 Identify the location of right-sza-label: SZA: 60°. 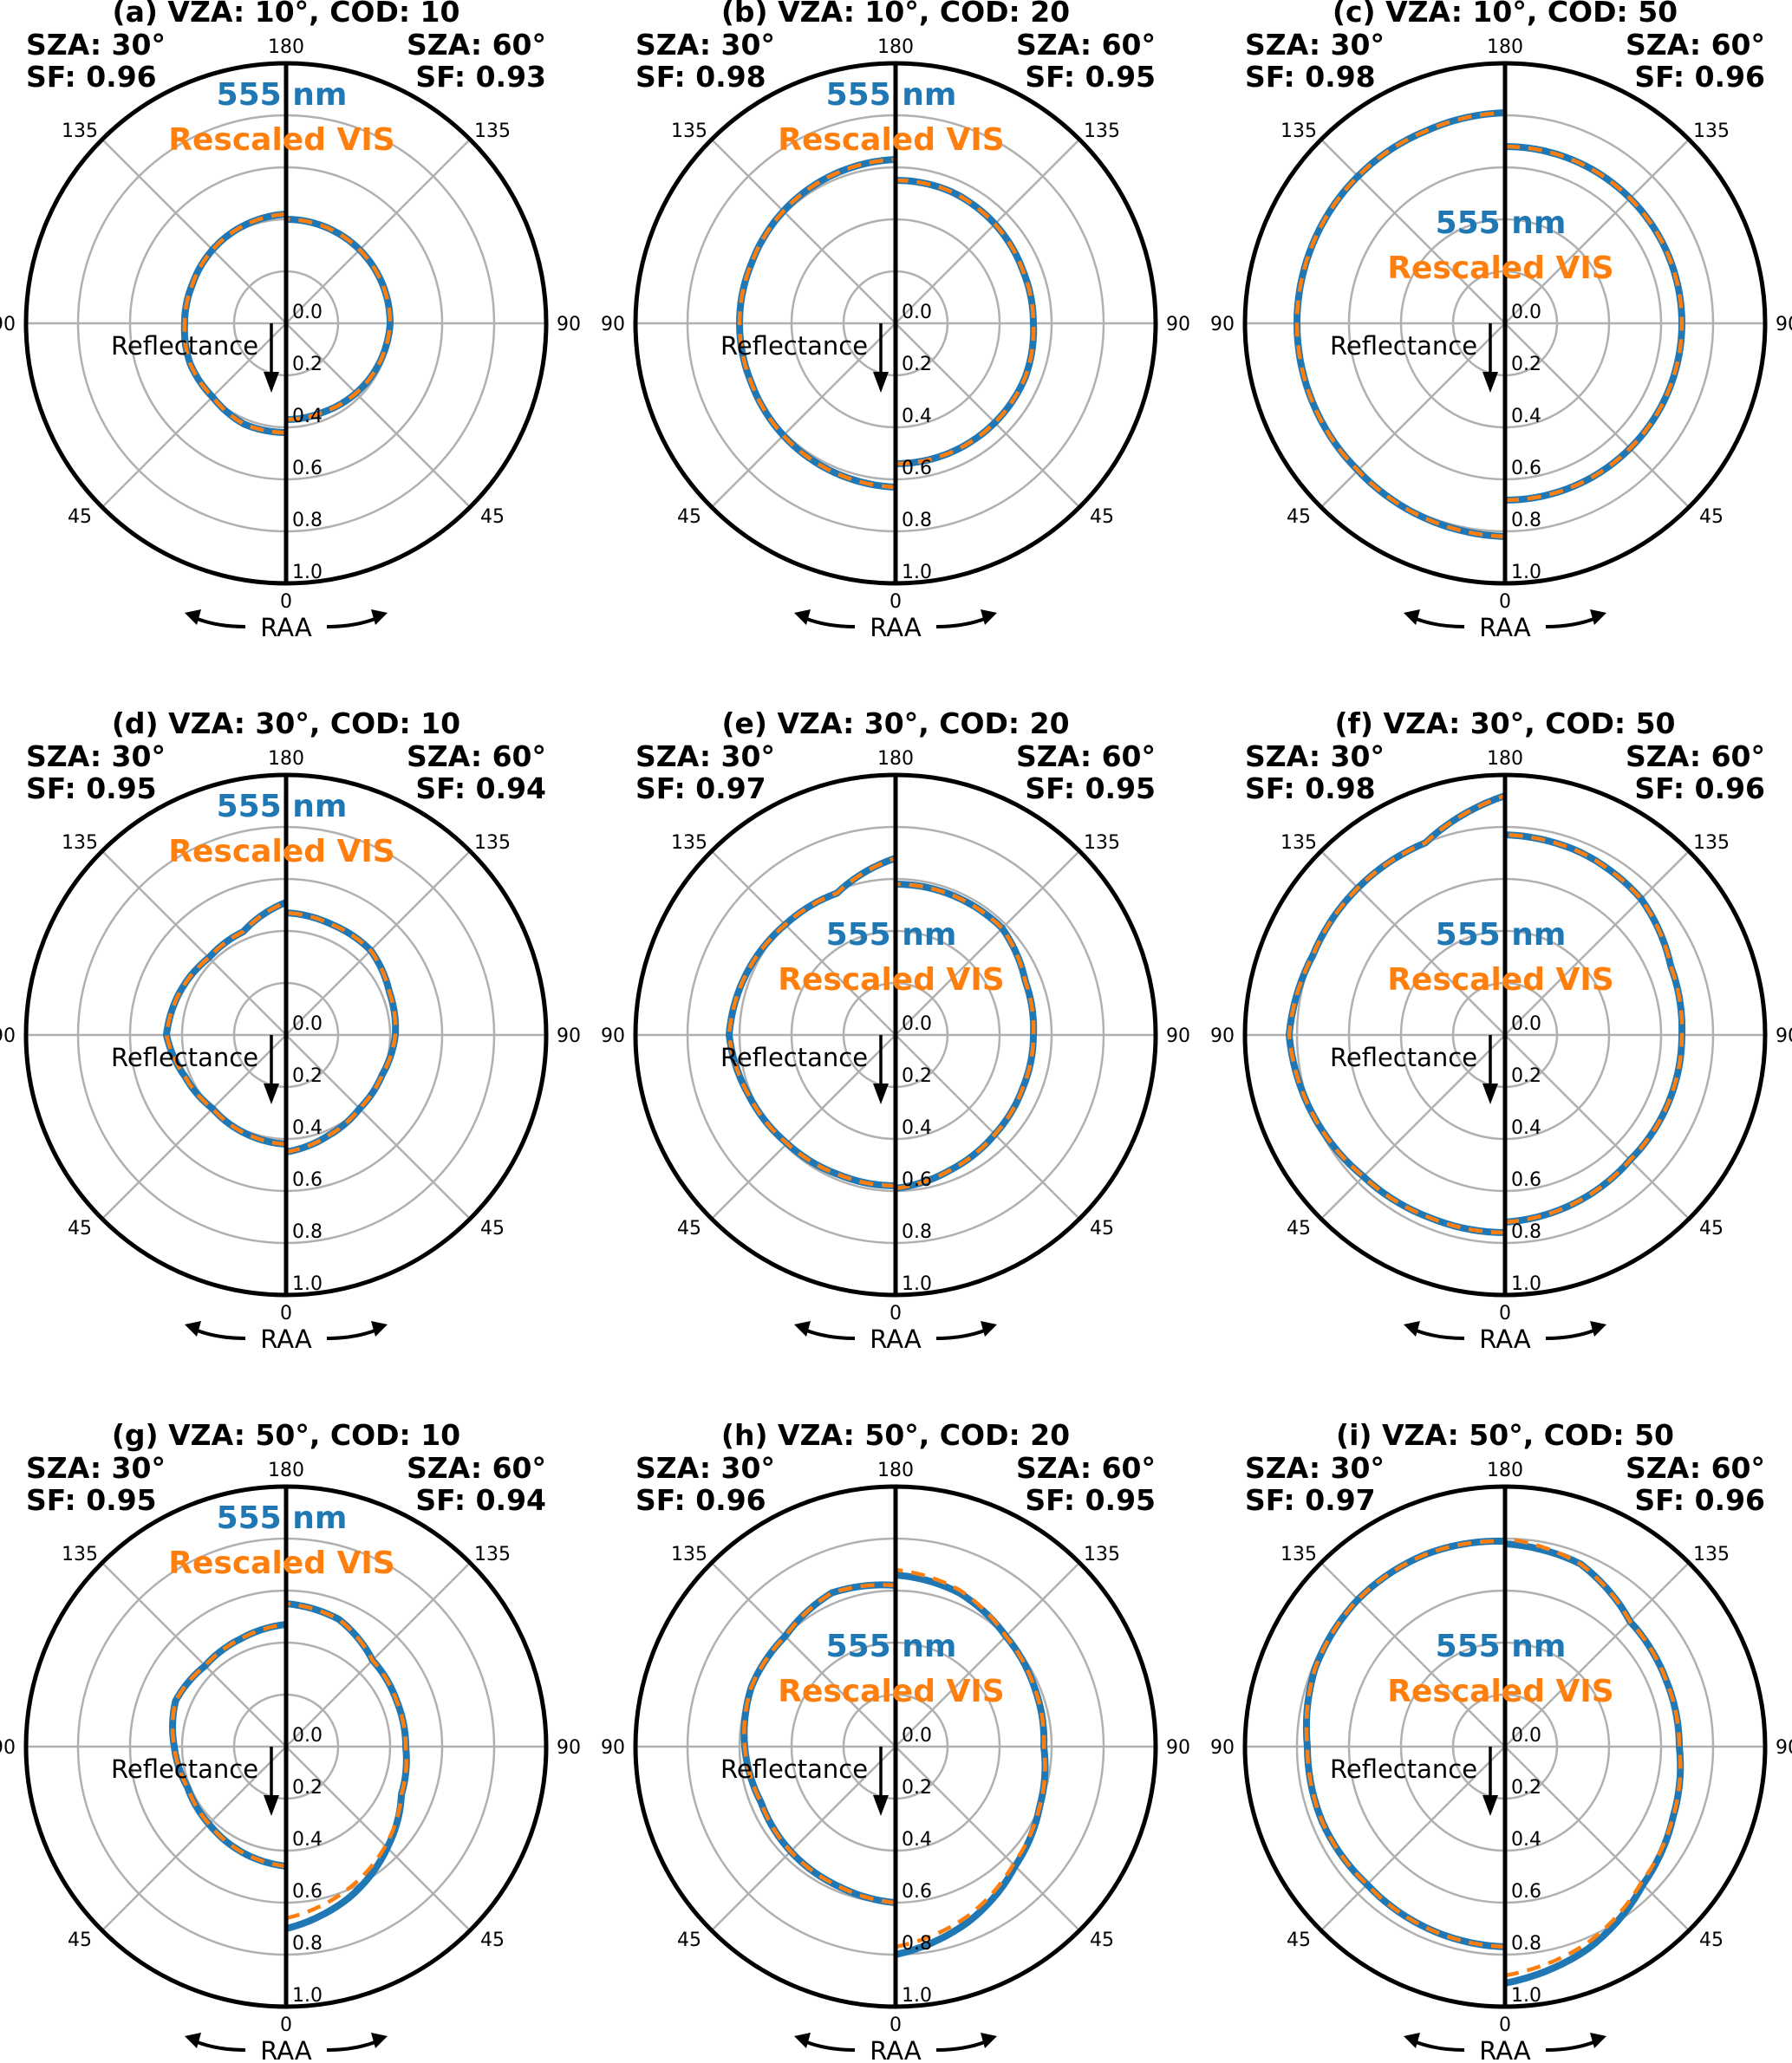
(1695, 45).